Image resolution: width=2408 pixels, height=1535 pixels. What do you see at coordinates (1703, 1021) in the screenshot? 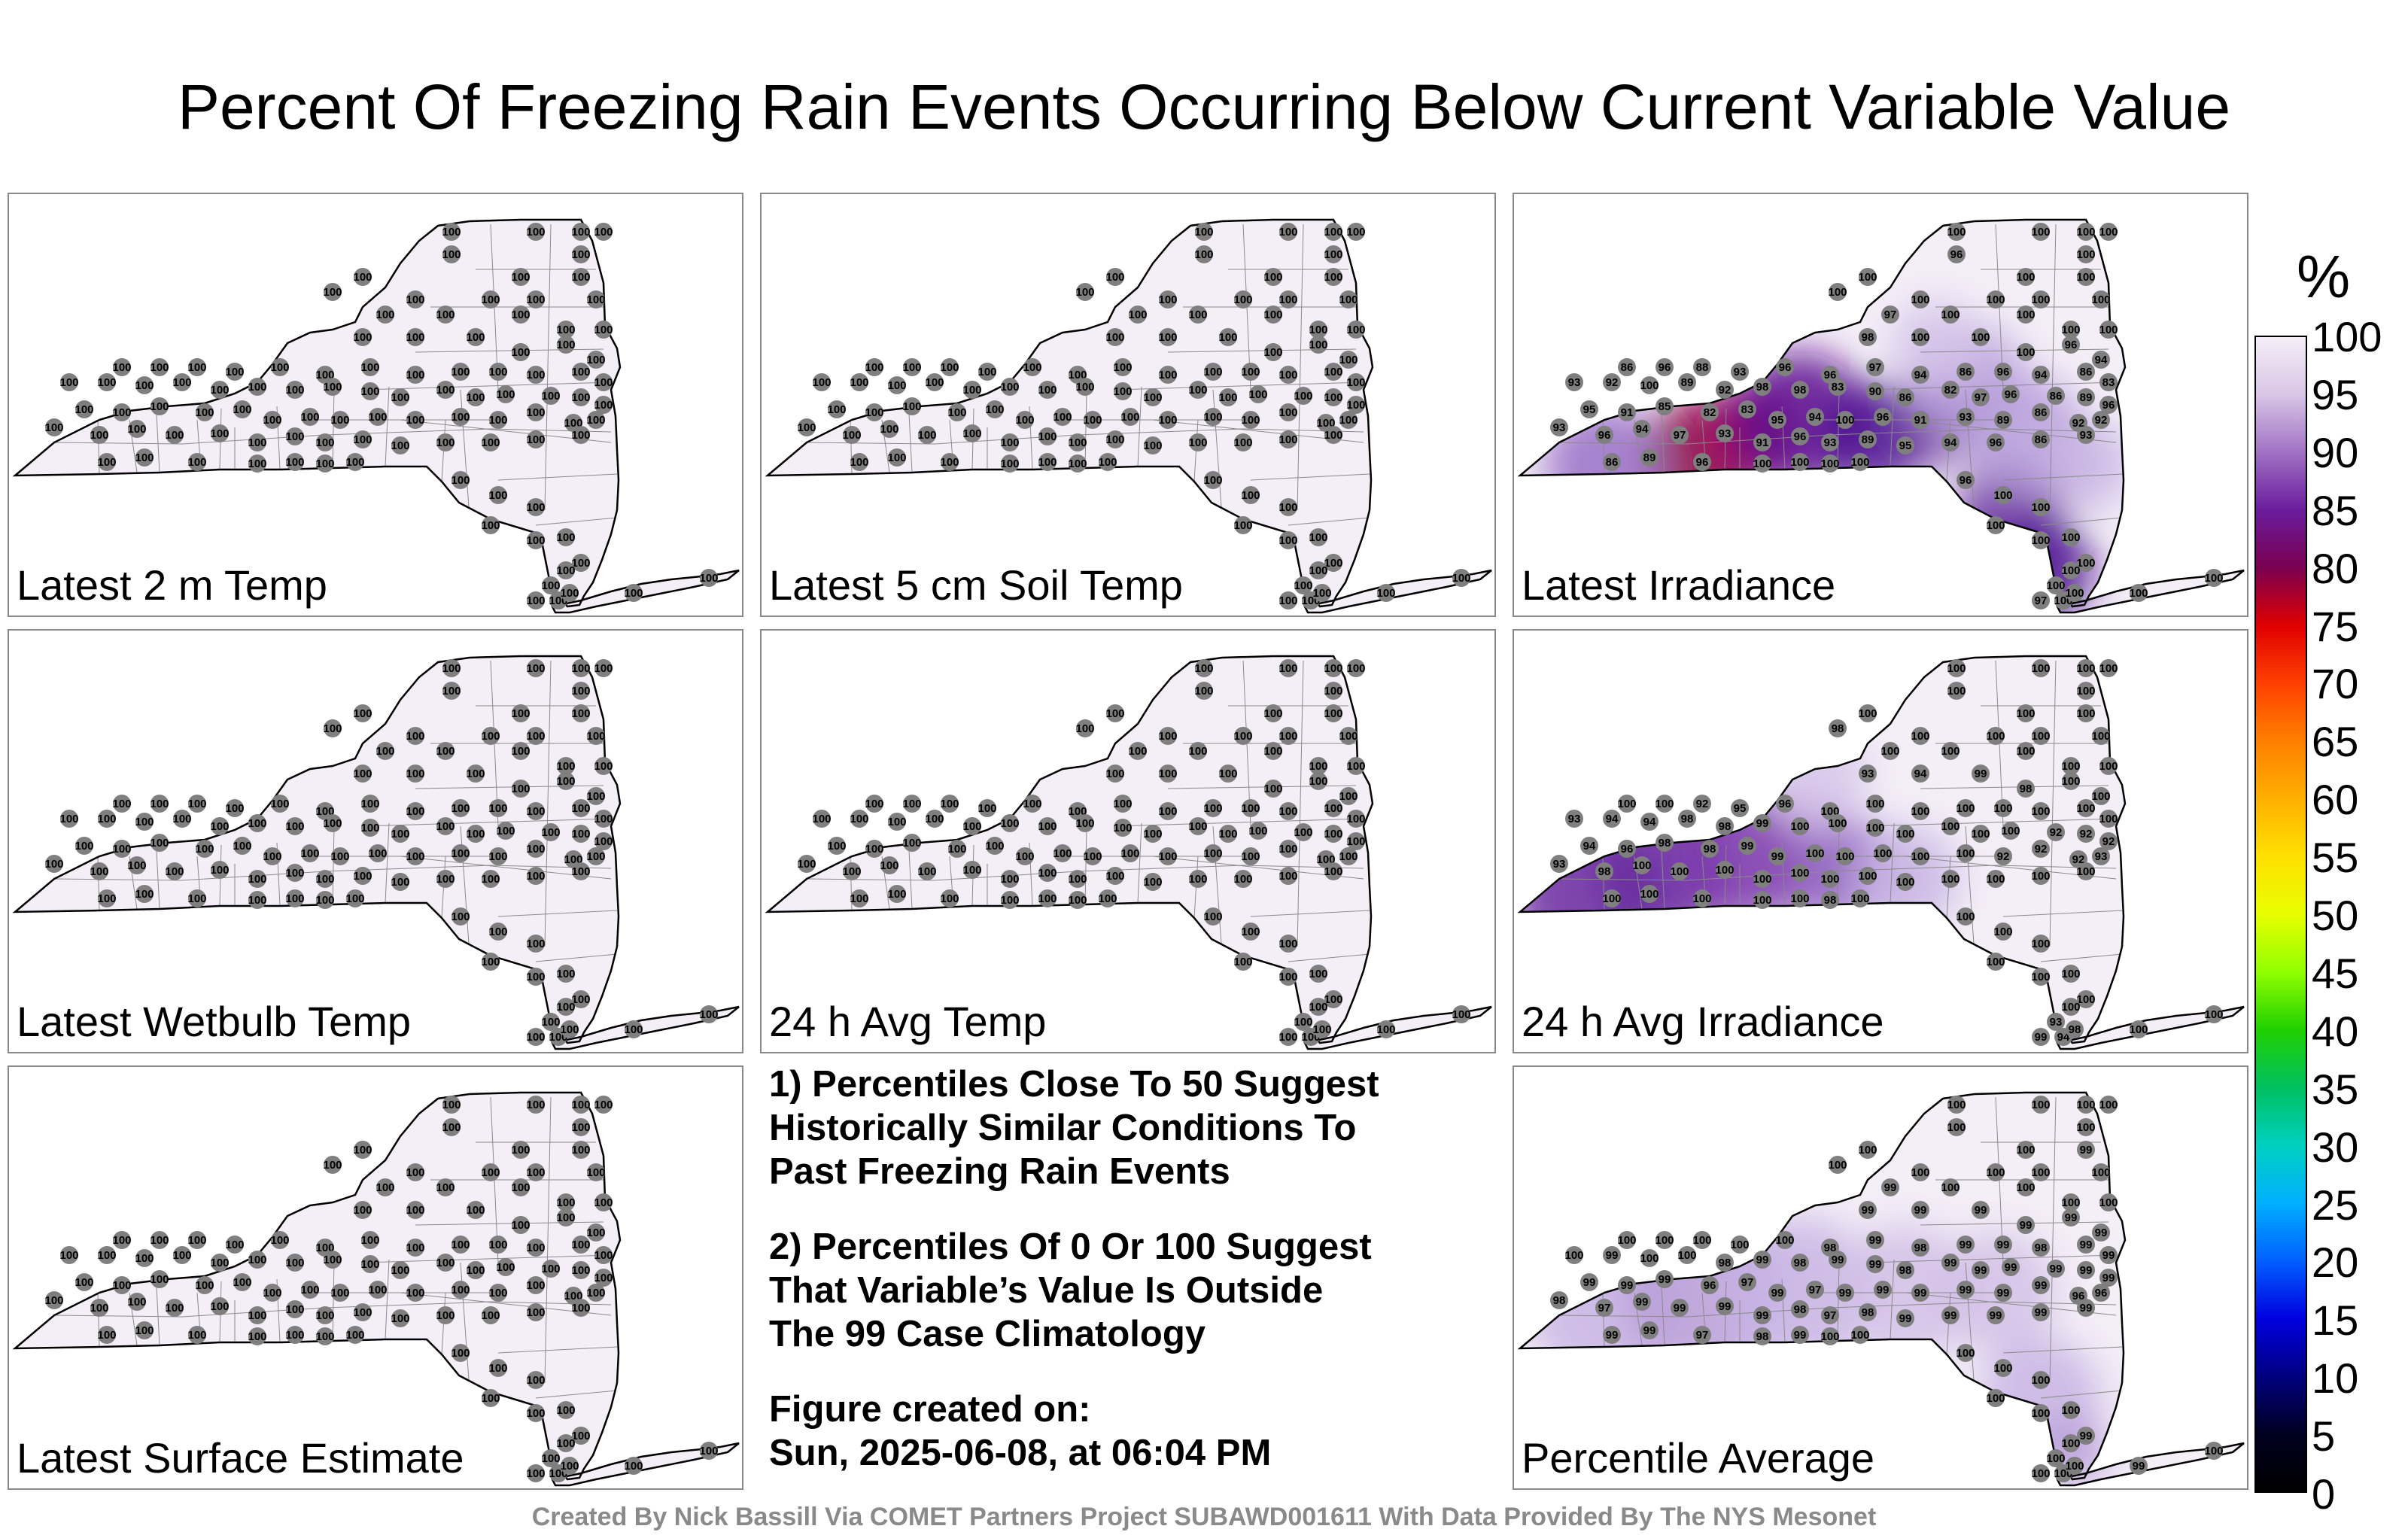
I see `panel-label: 24 h Avg Irradiance` at bounding box center [1703, 1021].